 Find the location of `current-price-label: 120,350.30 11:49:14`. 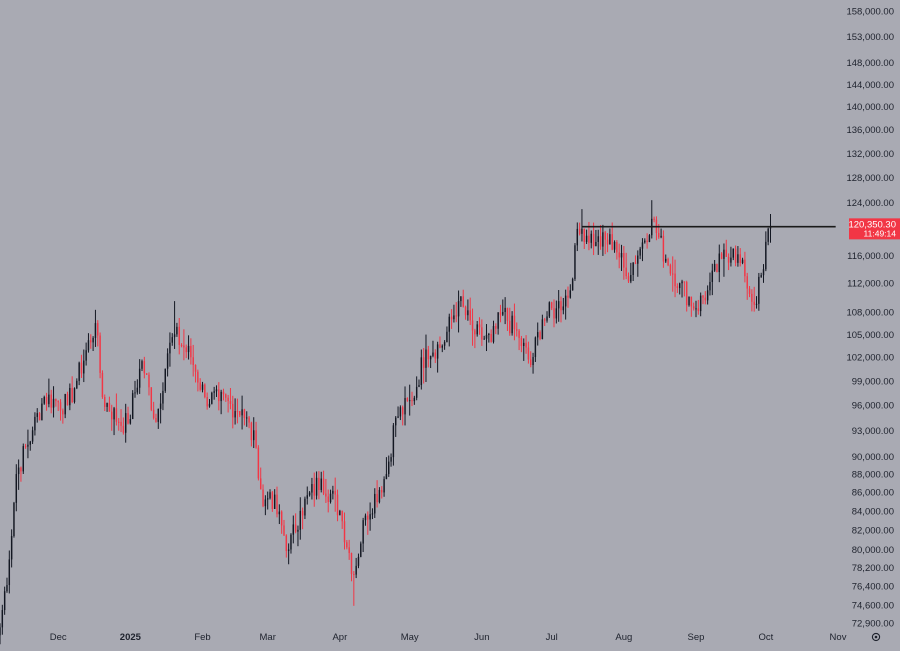

current-price-label: 120,350.30 11:49:14 is located at coordinates (874, 229).